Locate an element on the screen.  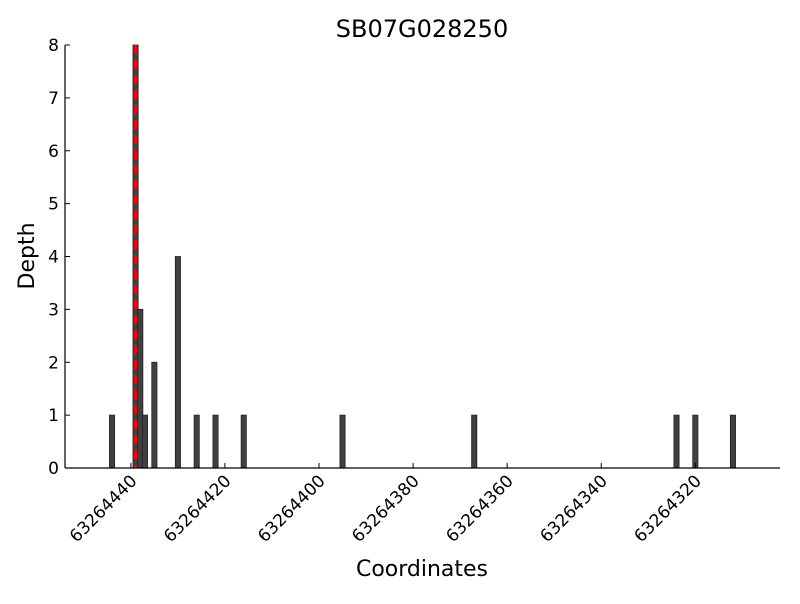
x-tick-label: 63264360 is located at coordinates (479, 508).